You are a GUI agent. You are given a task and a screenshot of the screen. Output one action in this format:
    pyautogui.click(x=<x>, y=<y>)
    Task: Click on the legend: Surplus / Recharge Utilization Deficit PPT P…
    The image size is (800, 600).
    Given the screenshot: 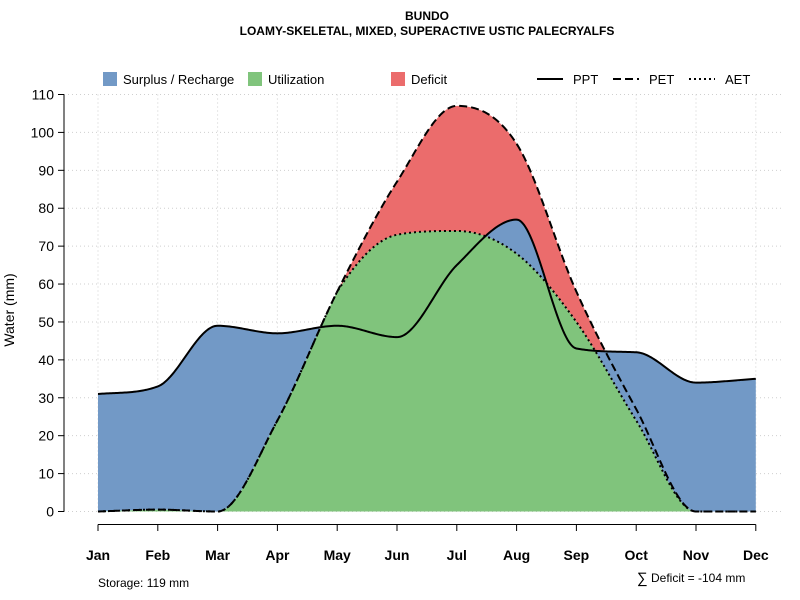 What is the action you would take?
    pyautogui.click(x=426, y=79)
    